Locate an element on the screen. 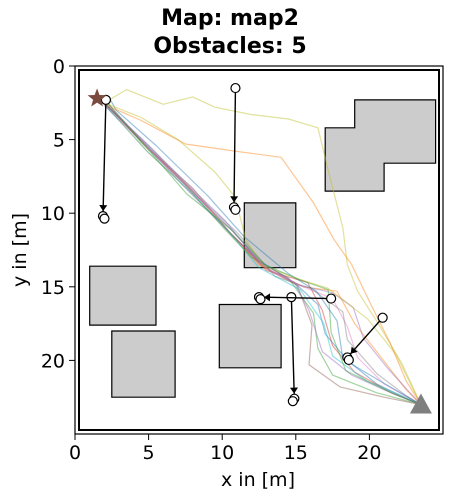 The image size is (453, 500). y-tick-label-20: 20 is located at coordinates (53, 361).